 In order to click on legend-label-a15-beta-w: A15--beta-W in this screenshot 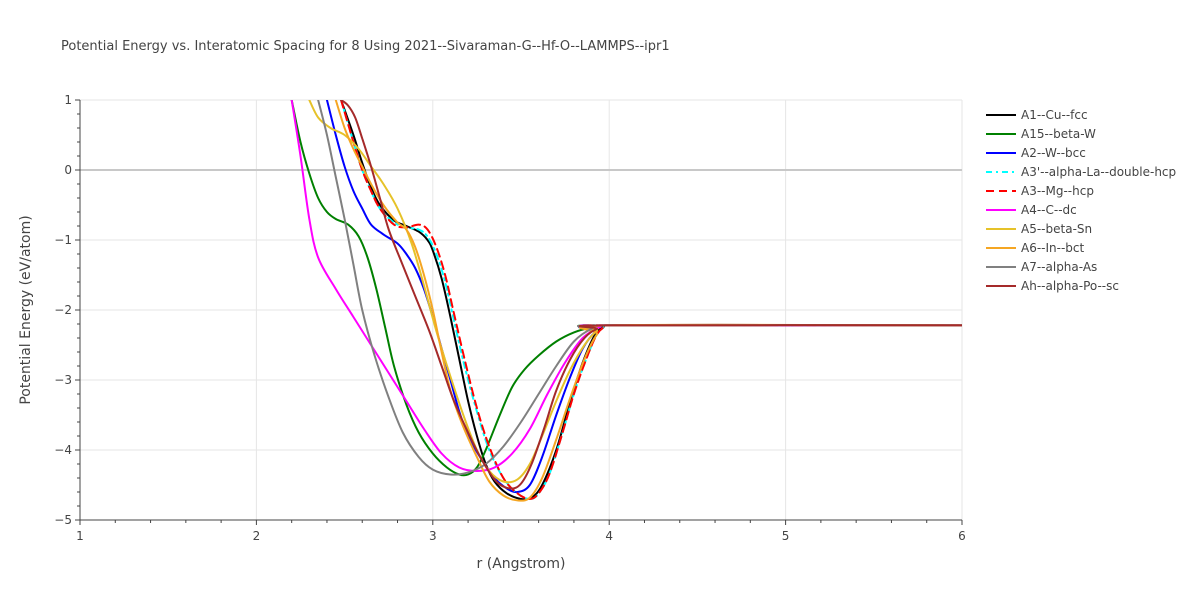, I will do `click(1058, 134)`.